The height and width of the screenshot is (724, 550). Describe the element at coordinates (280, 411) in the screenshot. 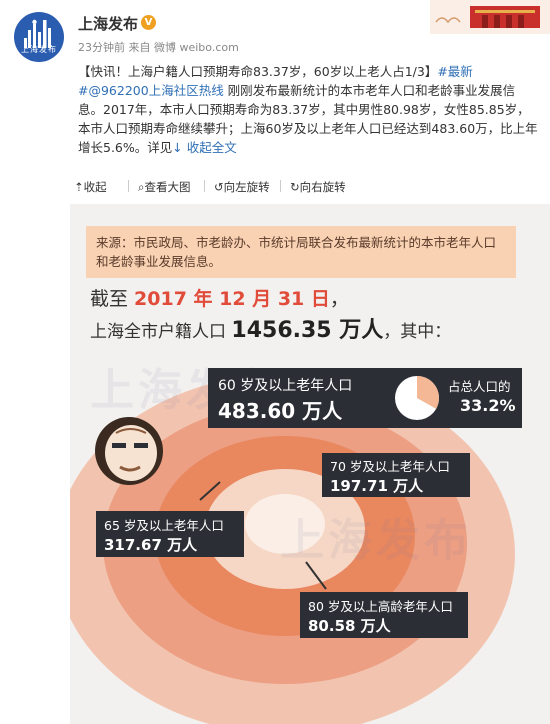

I see `card-60-value: 483.60 万人` at that location.